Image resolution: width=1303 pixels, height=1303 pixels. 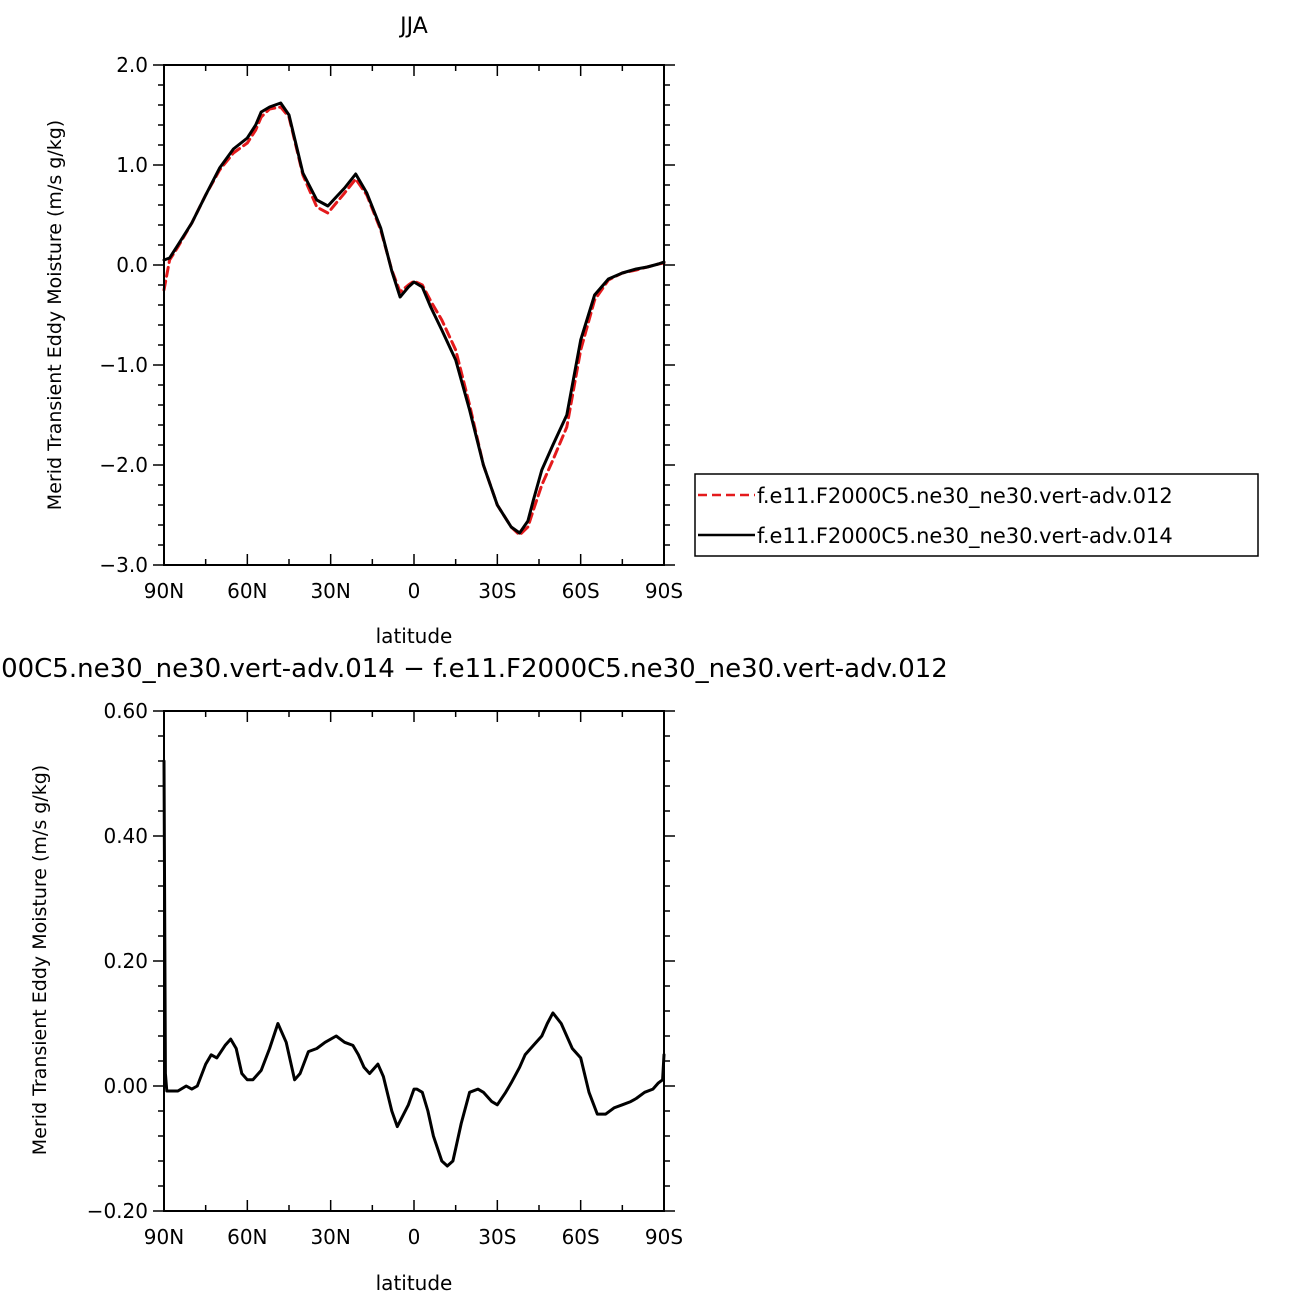 What do you see at coordinates (414, 636) in the screenshot?
I see `top-panel-xlabel: latitude` at bounding box center [414, 636].